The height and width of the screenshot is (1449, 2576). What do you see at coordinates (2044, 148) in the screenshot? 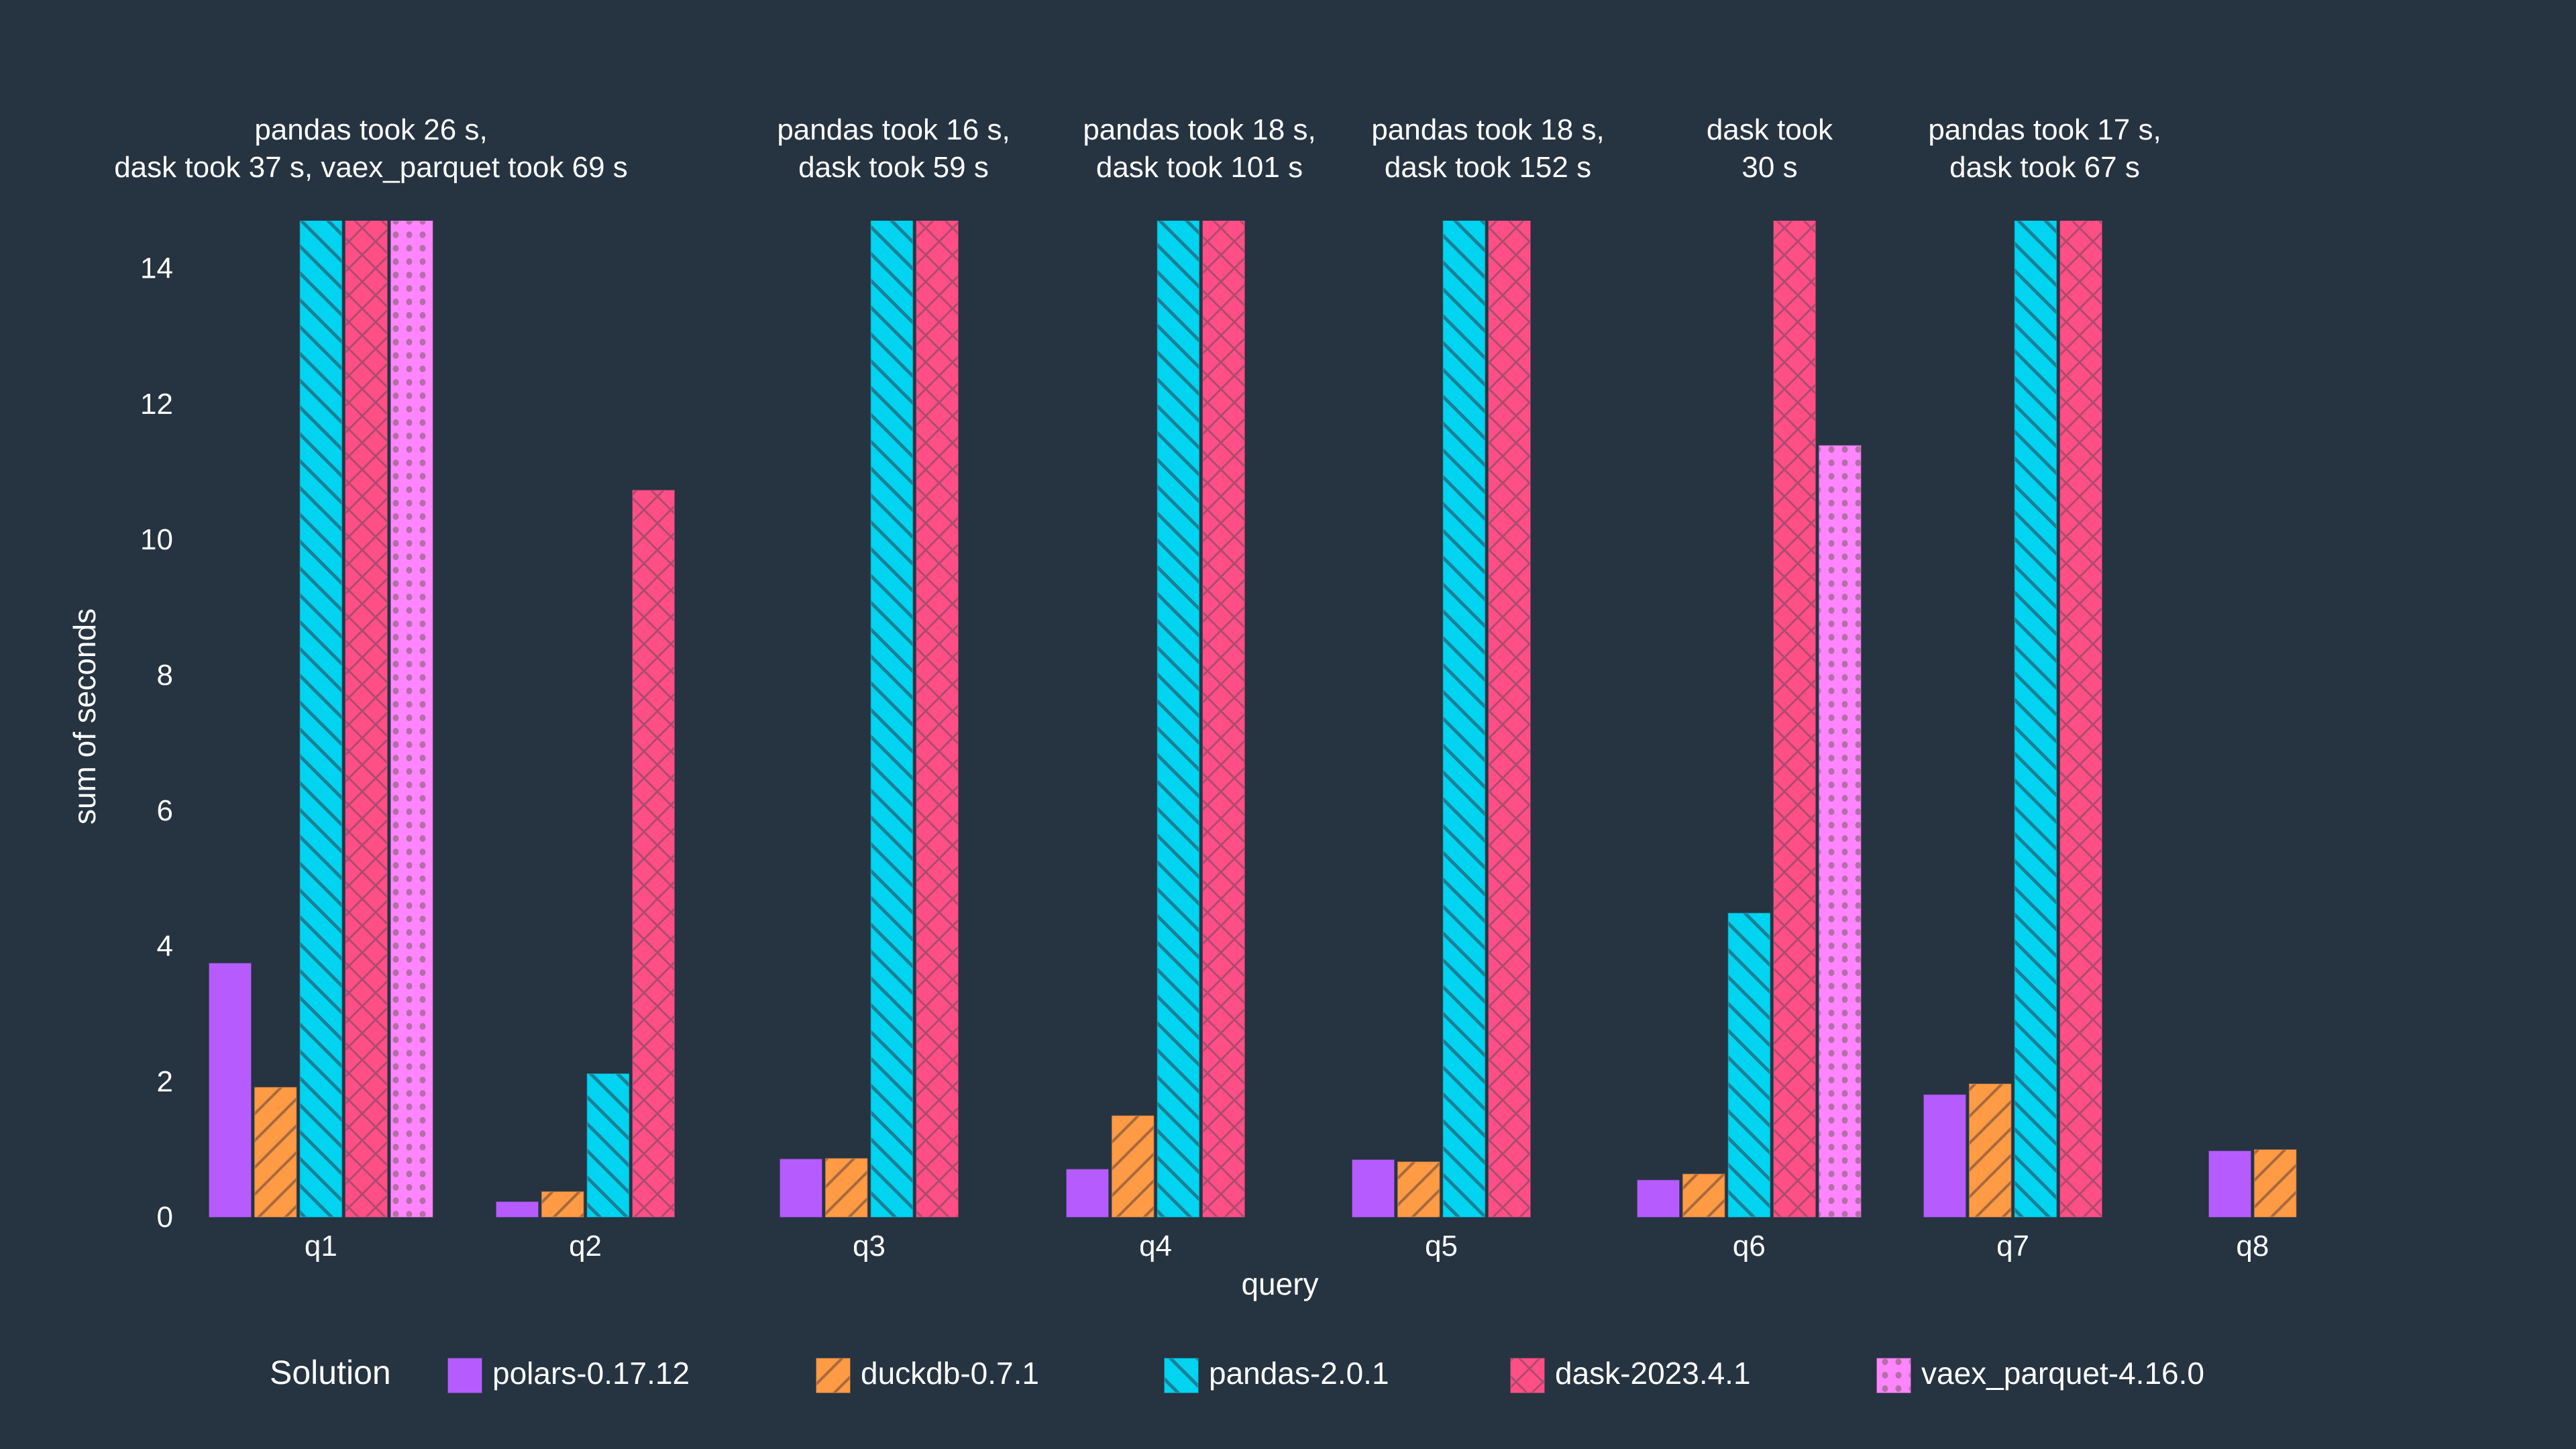
I see `annotation-q7: pandas took 17 s, dask took 67 s` at bounding box center [2044, 148].